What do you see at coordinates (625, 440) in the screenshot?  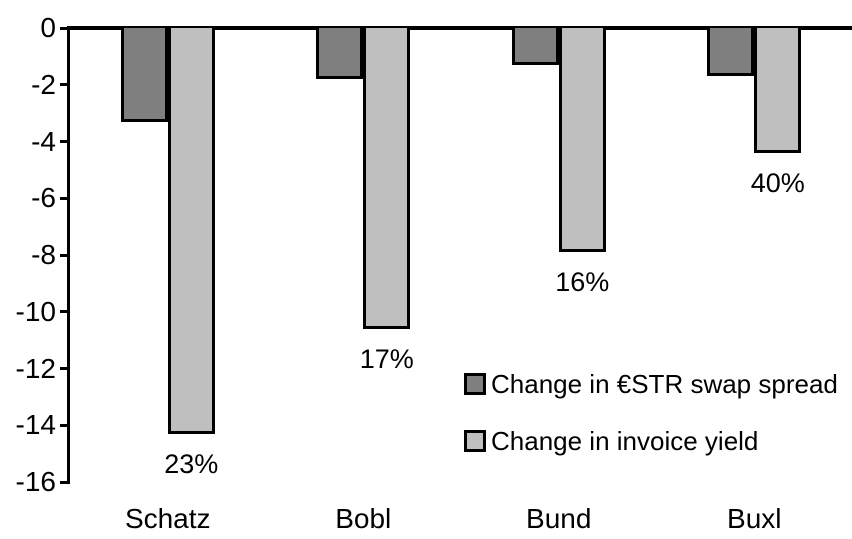 I see `legend-label-invoice-yield: Change in invoice yield` at bounding box center [625, 440].